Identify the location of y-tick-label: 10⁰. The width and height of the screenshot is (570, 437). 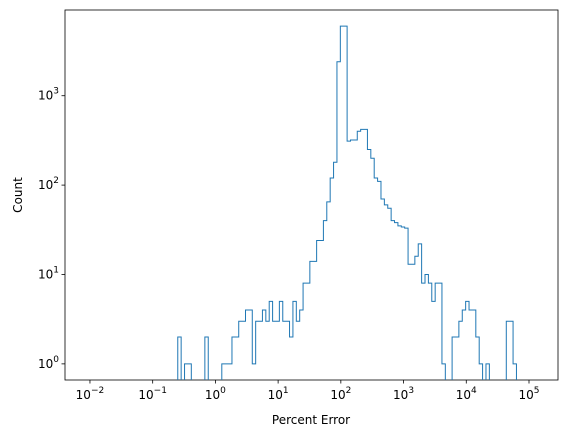
(48, 363).